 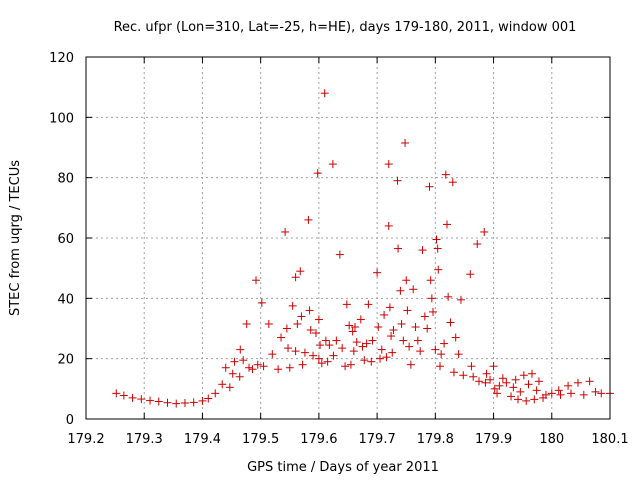 What do you see at coordinates (61, 118) in the screenshot?
I see `y-tick-label: 100` at bounding box center [61, 118].